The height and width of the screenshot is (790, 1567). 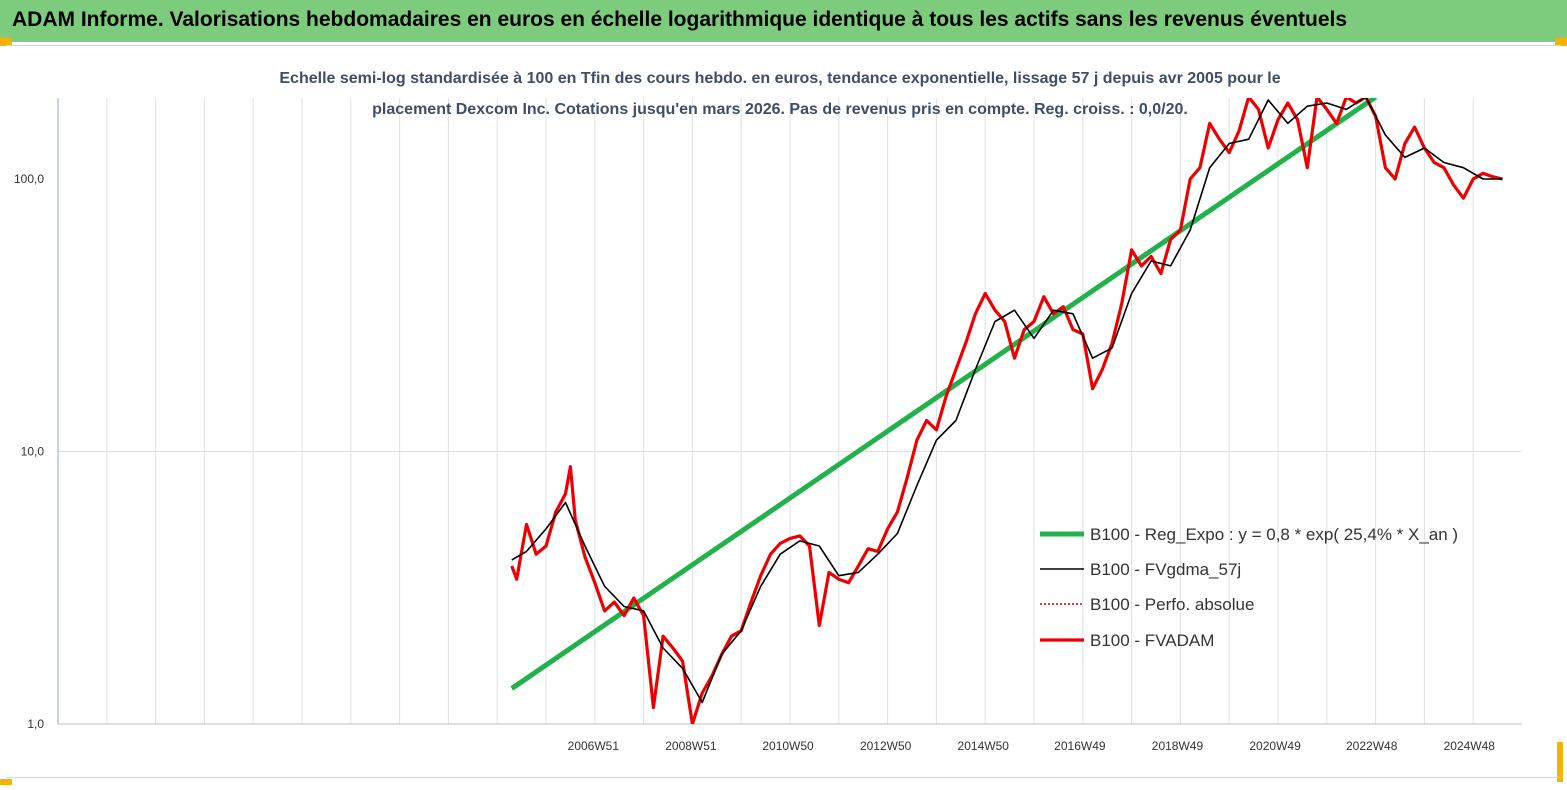 I want to click on corner-marker-bottom-left, so click(x=6, y=782).